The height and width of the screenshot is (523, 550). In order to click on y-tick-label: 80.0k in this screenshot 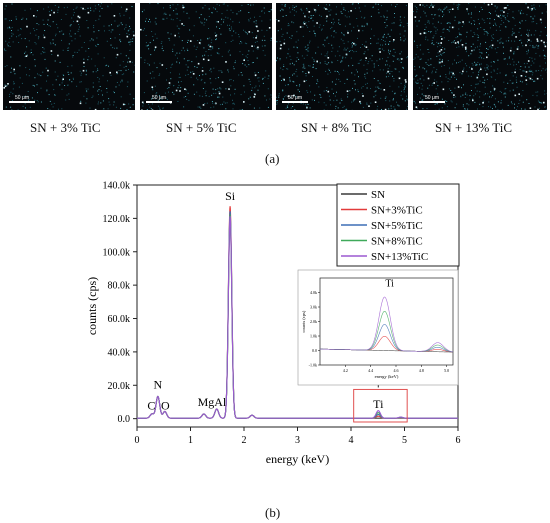, I will do `click(119, 286)`.